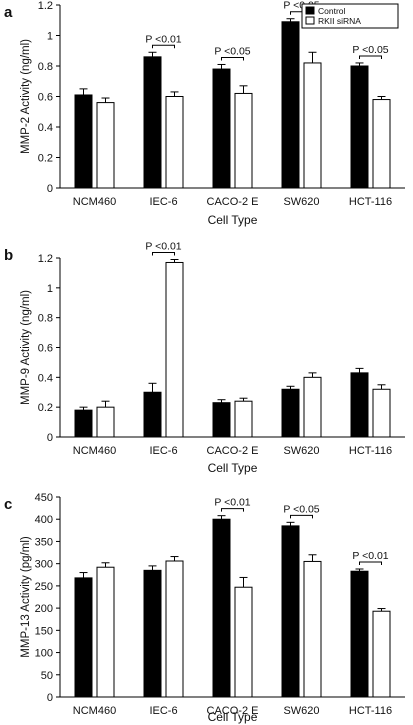 The height and width of the screenshot is (725, 413). What do you see at coordinates (45, 98) in the screenshot?
I see `panel-a-y-tick-label: 0.6` at bounding box center [45, 98].